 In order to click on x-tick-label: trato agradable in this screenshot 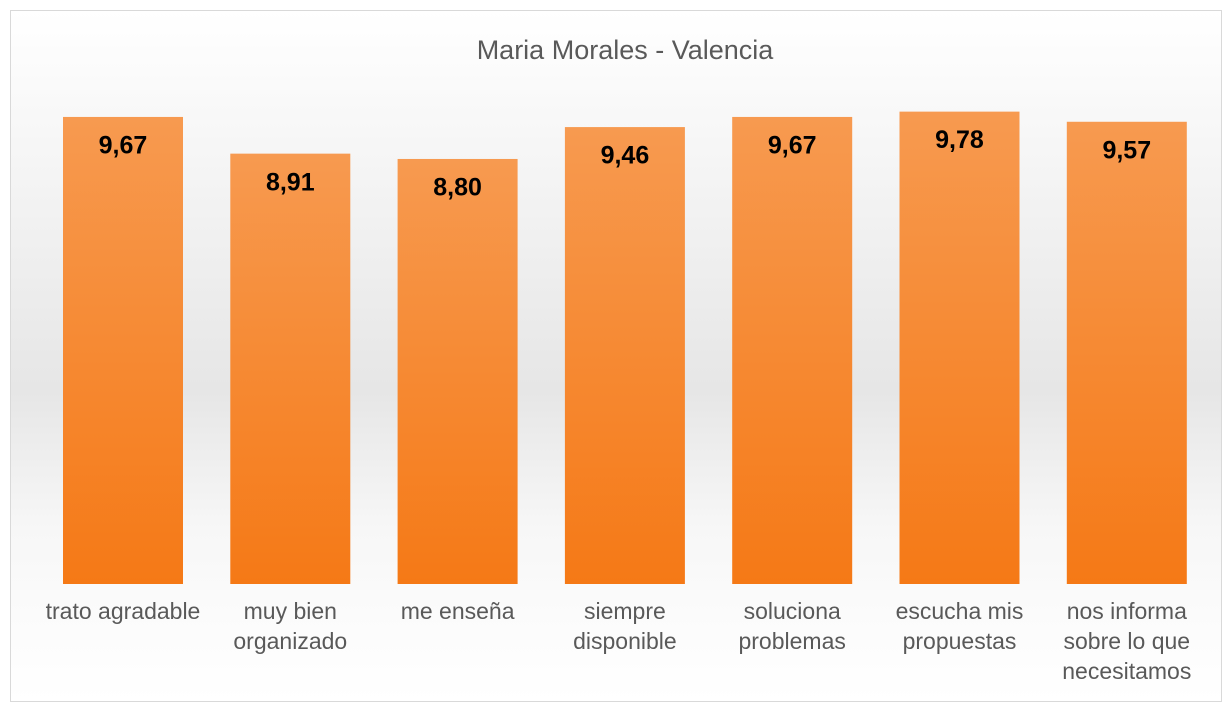, I will do `click(123, 611)`.